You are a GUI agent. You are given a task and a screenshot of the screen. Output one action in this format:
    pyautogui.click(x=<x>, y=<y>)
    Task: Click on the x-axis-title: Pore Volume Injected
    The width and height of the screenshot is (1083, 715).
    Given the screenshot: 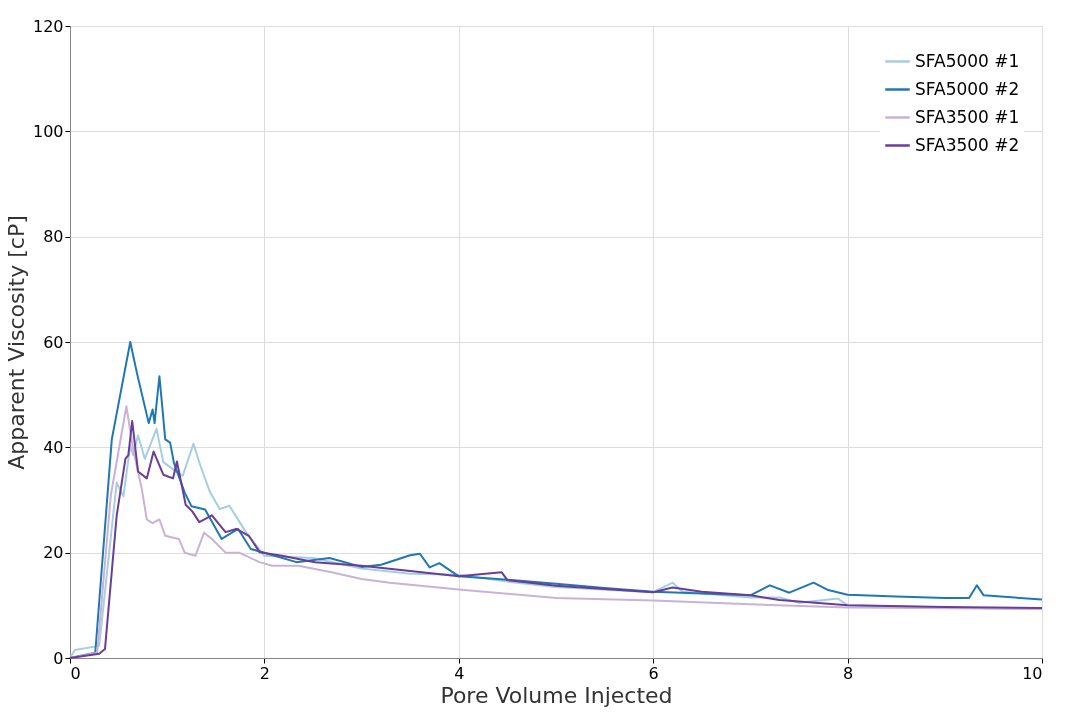 What is the action you would take?
    pyautogui.click(x=556, y=695)
    